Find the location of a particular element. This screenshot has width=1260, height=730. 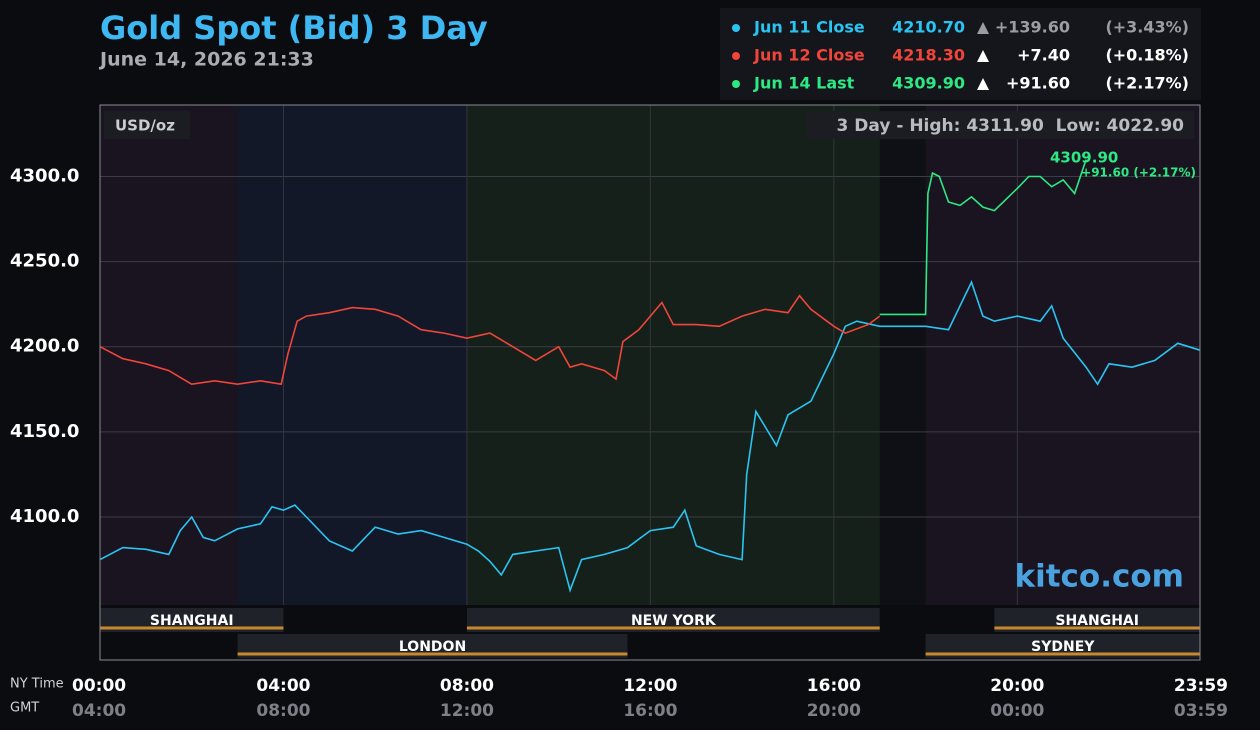

y-tick-label: 4100.0 is located at coordinates (44, 516).